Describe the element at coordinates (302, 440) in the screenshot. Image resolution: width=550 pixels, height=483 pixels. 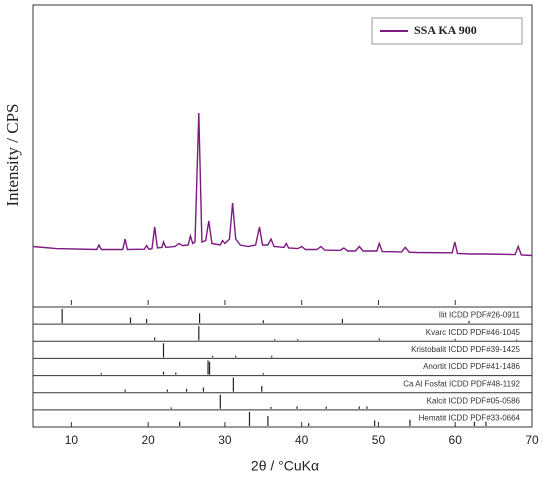
I see `x-tick-label: 40` at that location.